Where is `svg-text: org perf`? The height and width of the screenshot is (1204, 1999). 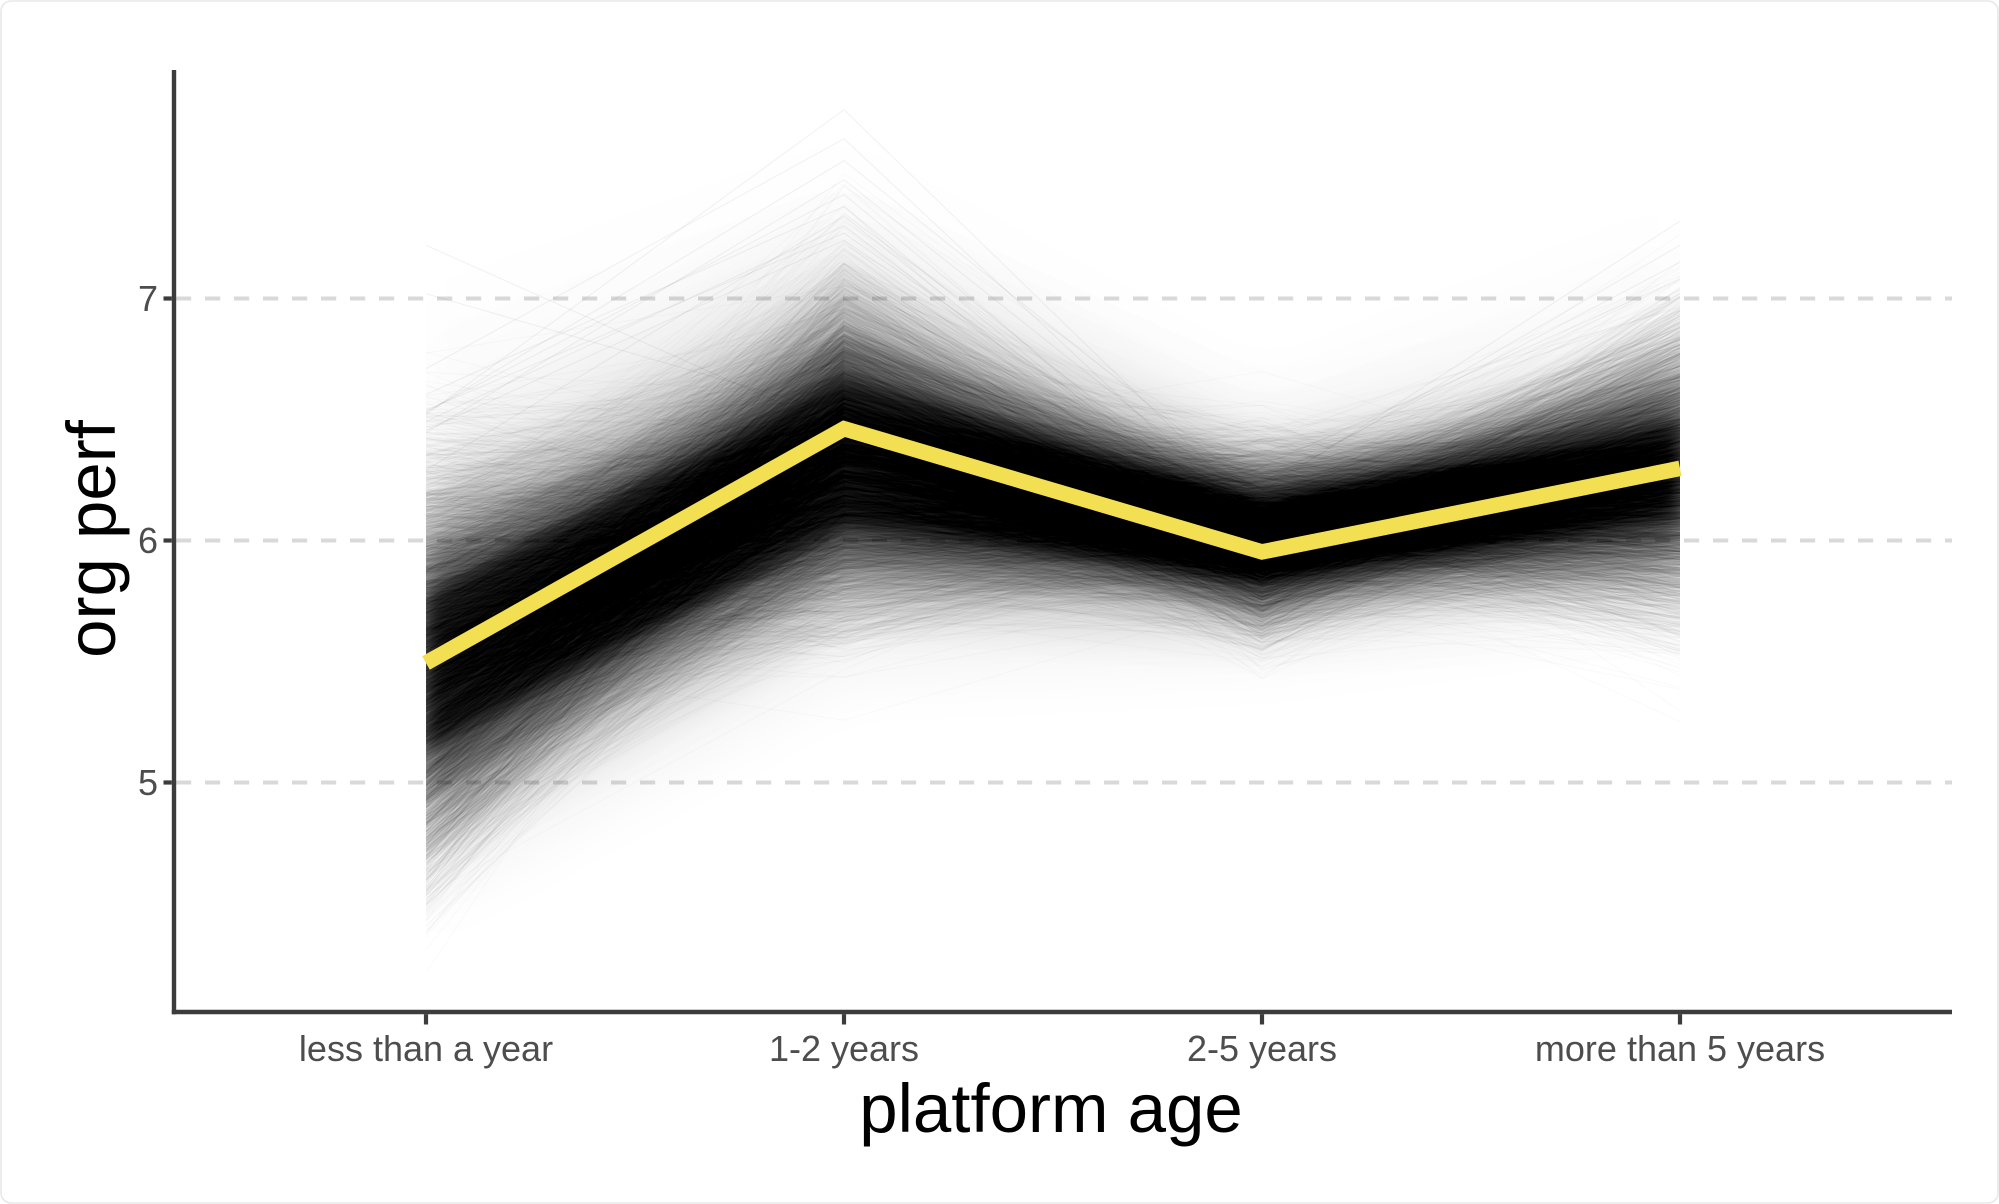
svg-text: org perf is located at coordinates (91, 538).